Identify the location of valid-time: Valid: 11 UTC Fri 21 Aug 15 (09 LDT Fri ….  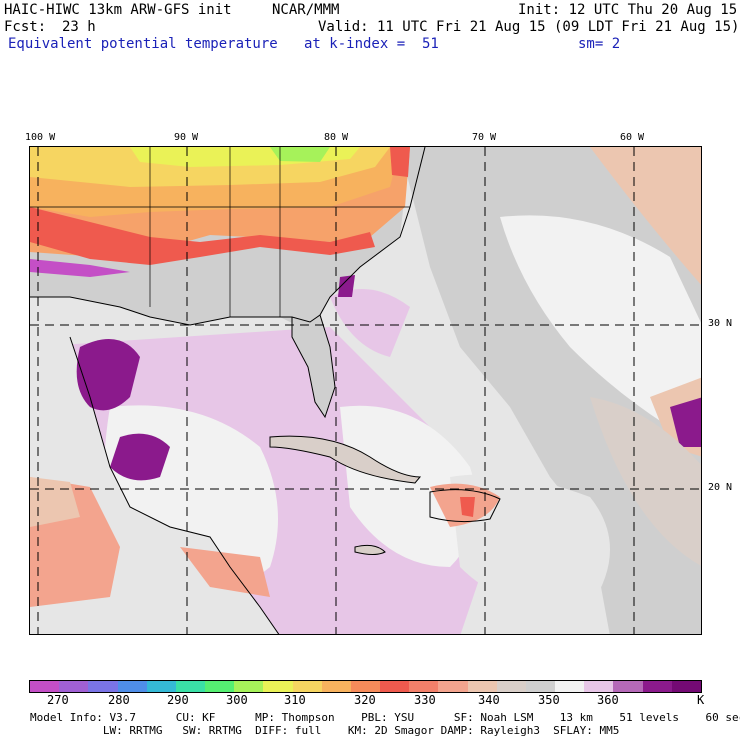
(529, 27).